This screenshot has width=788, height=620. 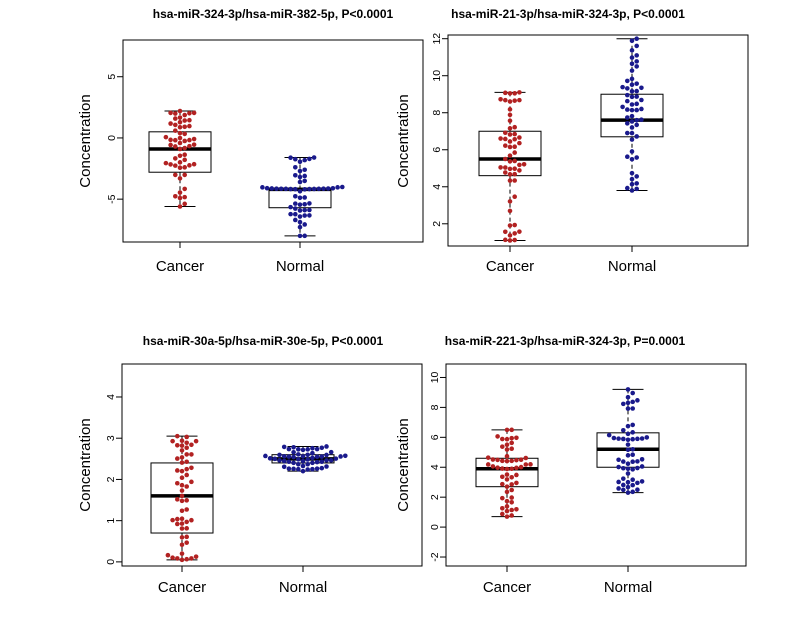 I want to click on panel-title: hsa-miR-30a-5p/hsa-miR-30e-5p, P<0.0001, so click(x=263, y=341).